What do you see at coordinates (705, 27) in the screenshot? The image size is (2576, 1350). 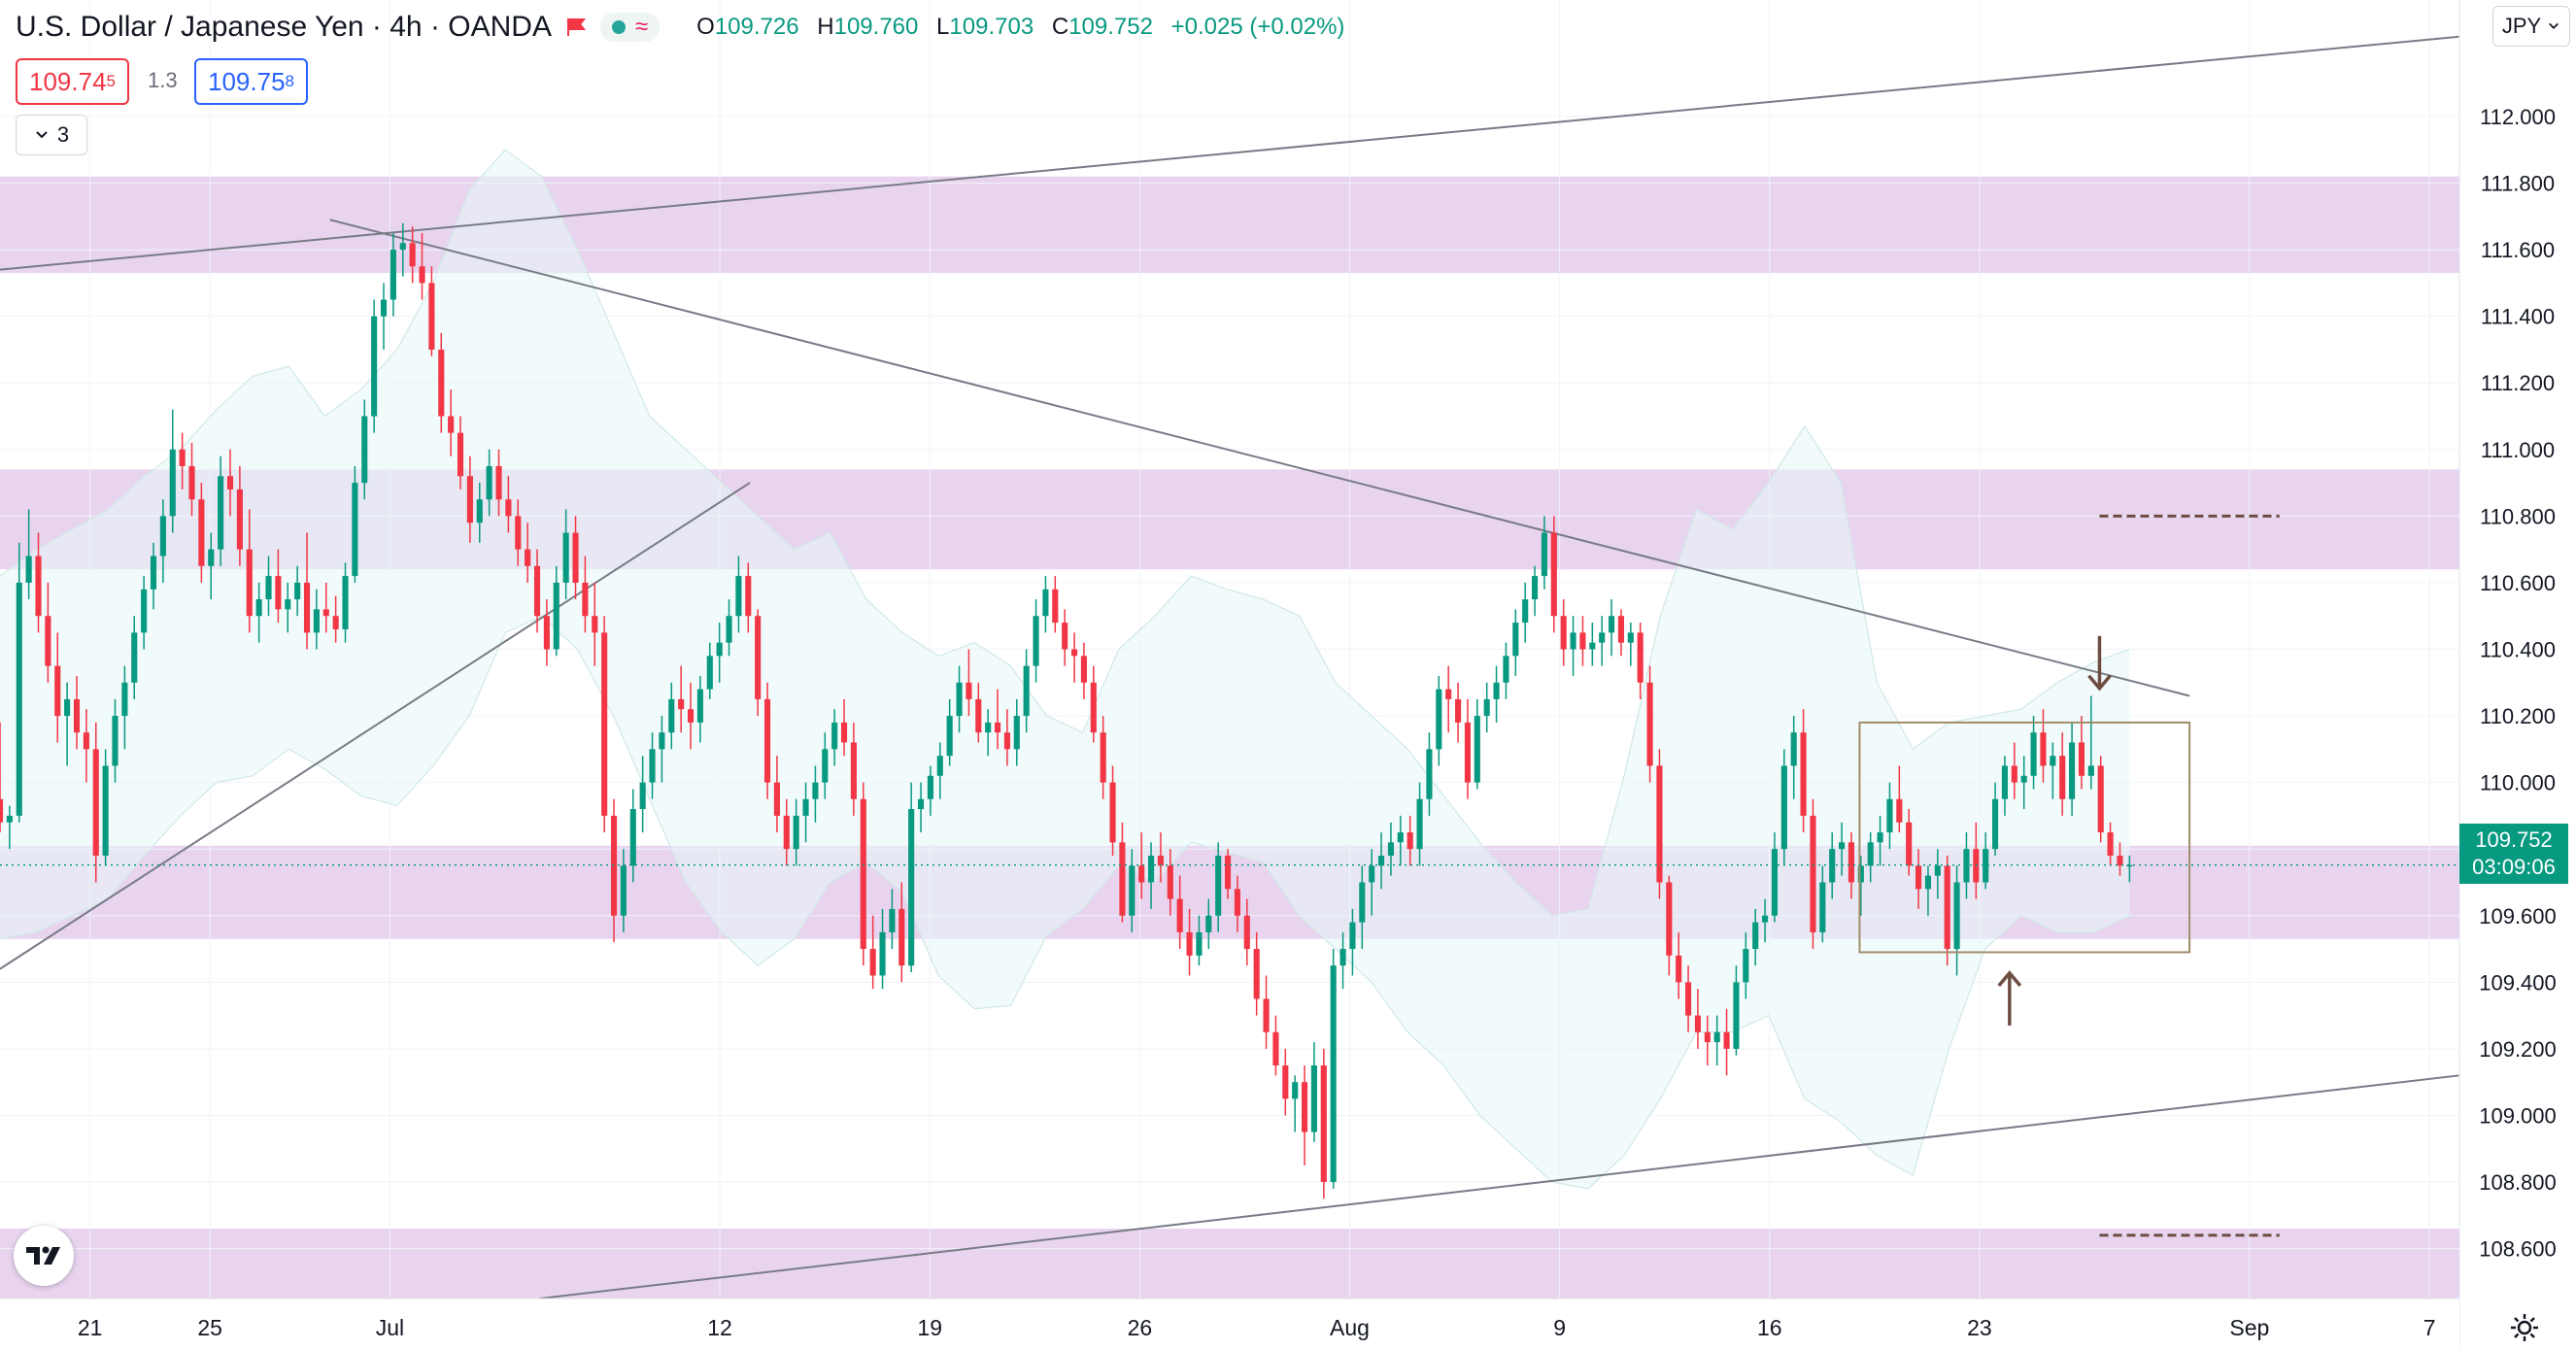 I see `ohlc-key: O` at bounding box center [705, 27].